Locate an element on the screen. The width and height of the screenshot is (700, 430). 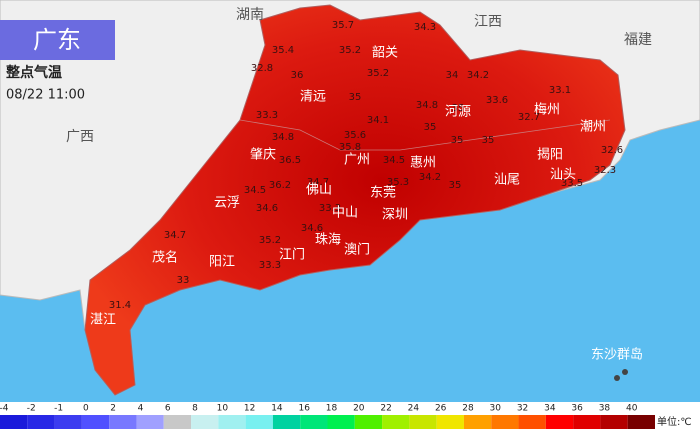
station-value: 35.4 is located at coordinates (283, 50).